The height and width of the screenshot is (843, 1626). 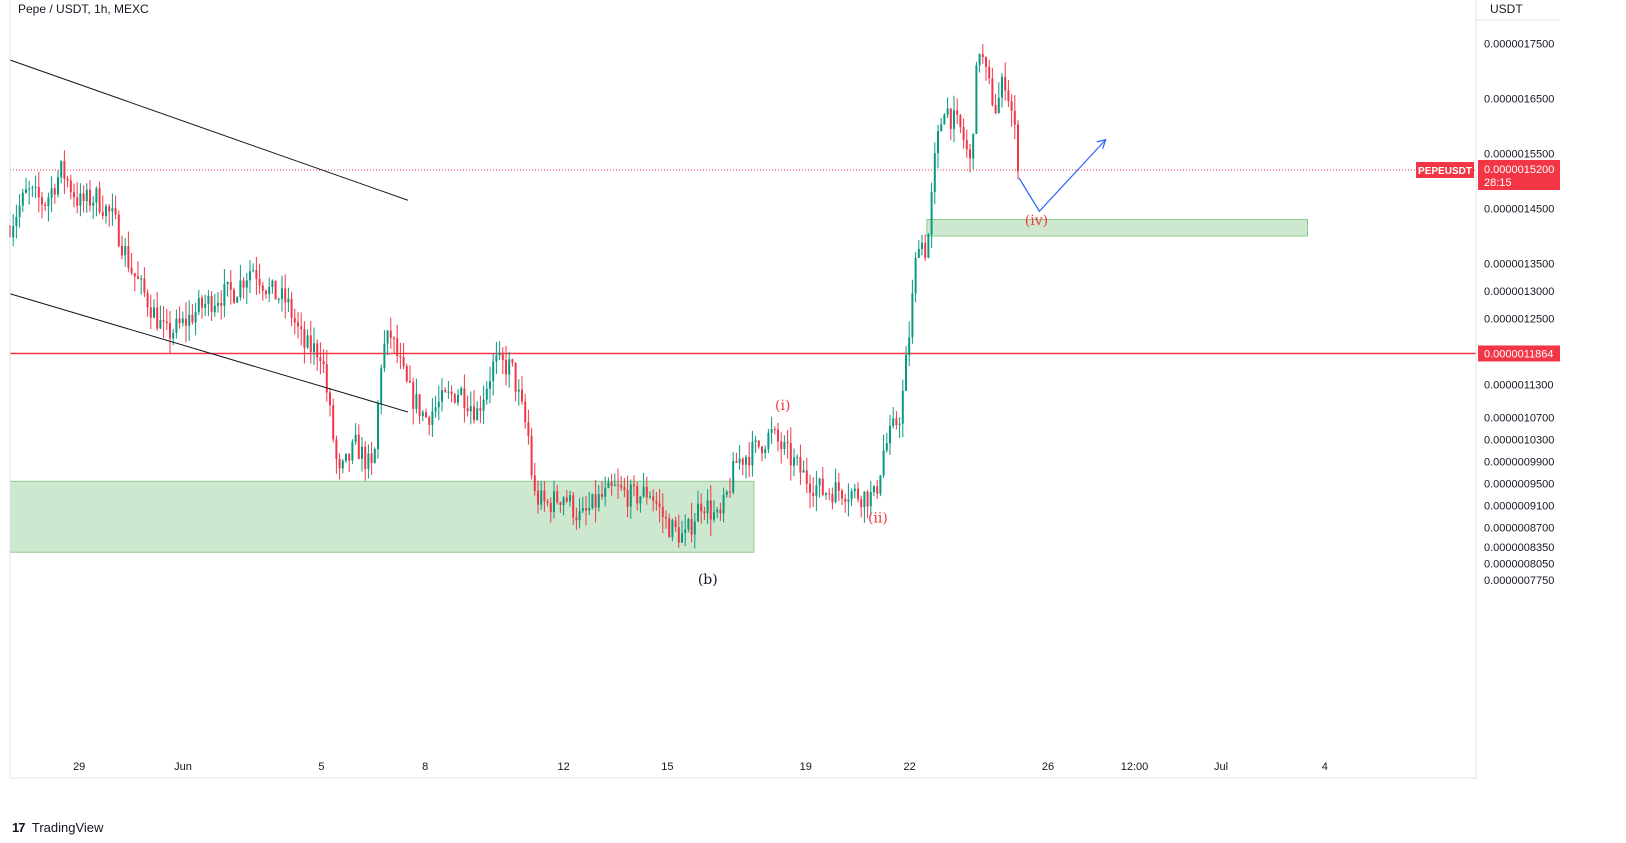 I want to click on projection-layer, so click(x=1062, y=175).